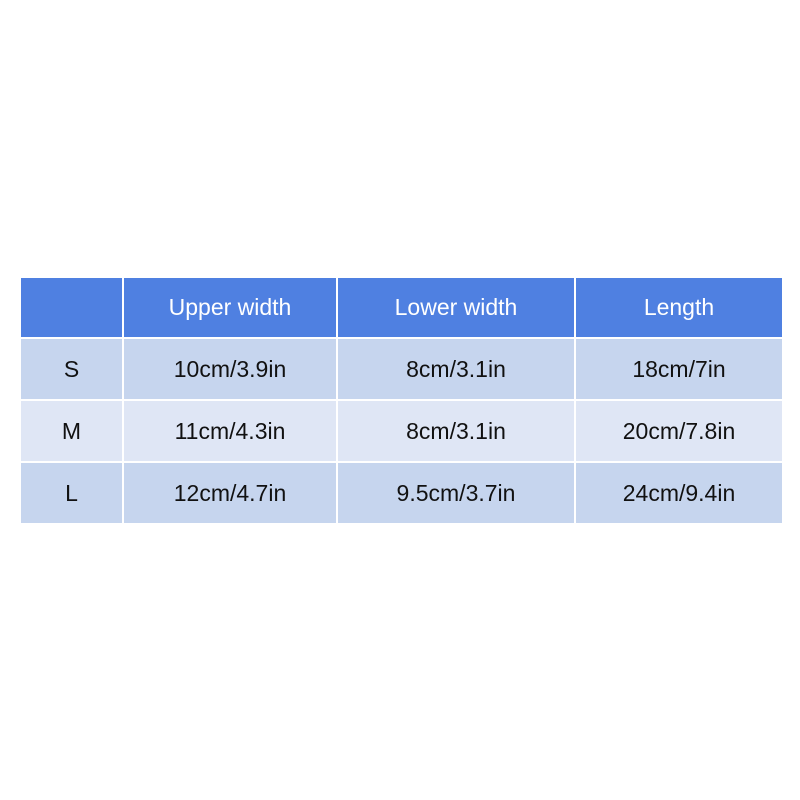  What do you see at coordinates (71, 431) in the screenshot?
I see `size-cell: M` at bounding box center [71, 431].